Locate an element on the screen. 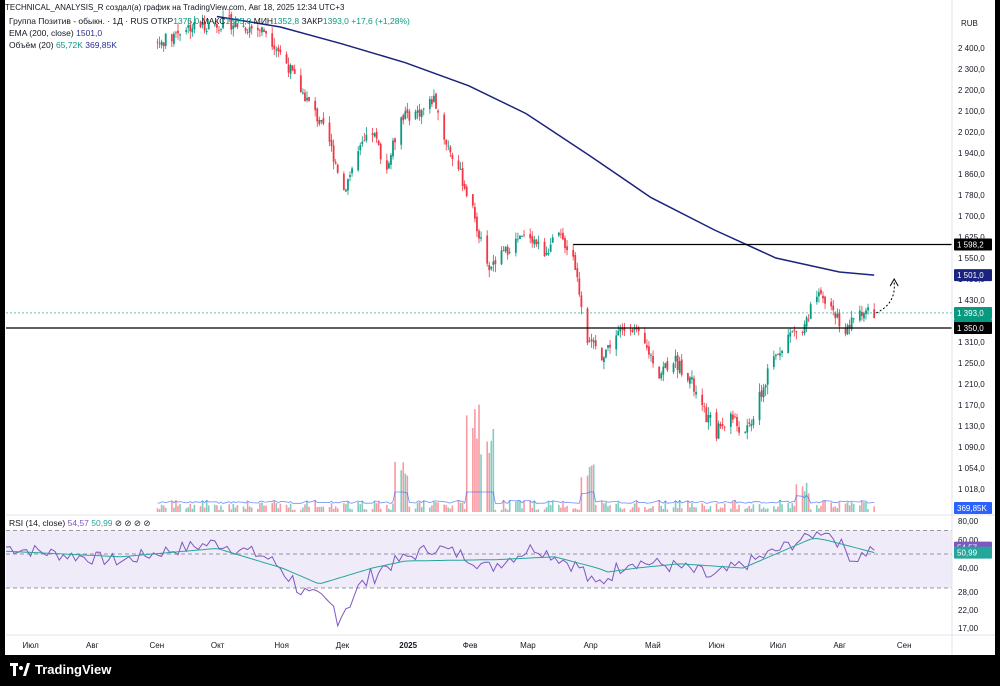 Image resolution: width=1000 pixels, height=686 pixels. price-tick-label: 2 200,0 is located at coordinates (971, 90).